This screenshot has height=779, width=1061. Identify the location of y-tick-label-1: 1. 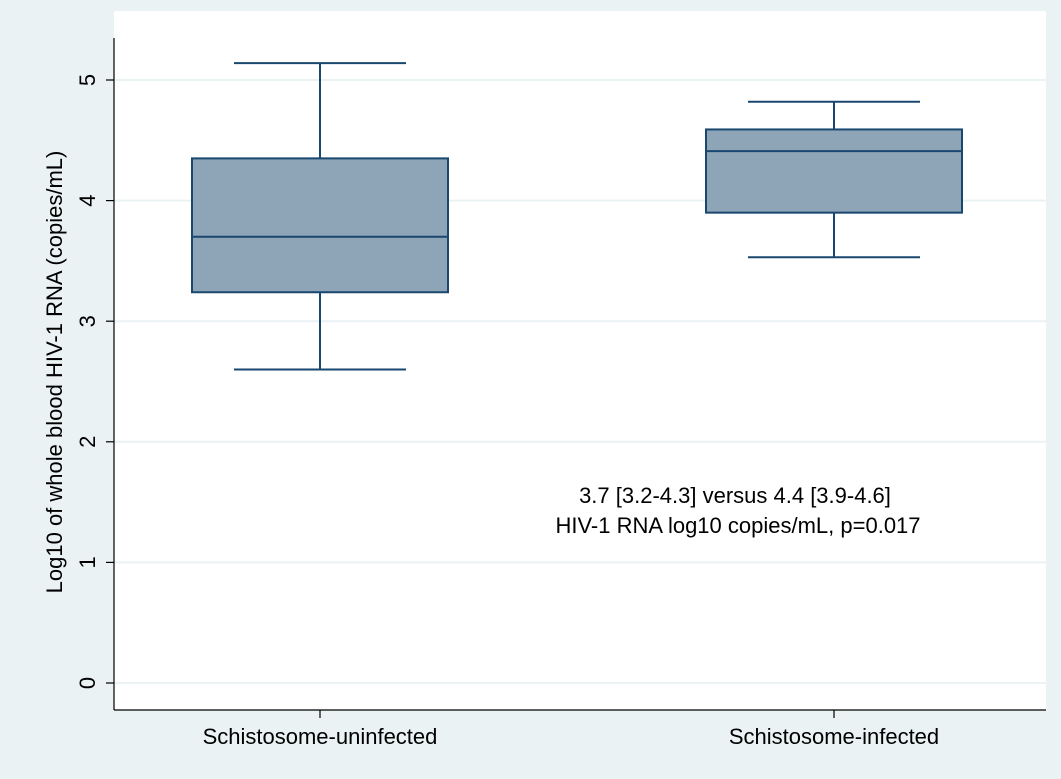
(87, 562).